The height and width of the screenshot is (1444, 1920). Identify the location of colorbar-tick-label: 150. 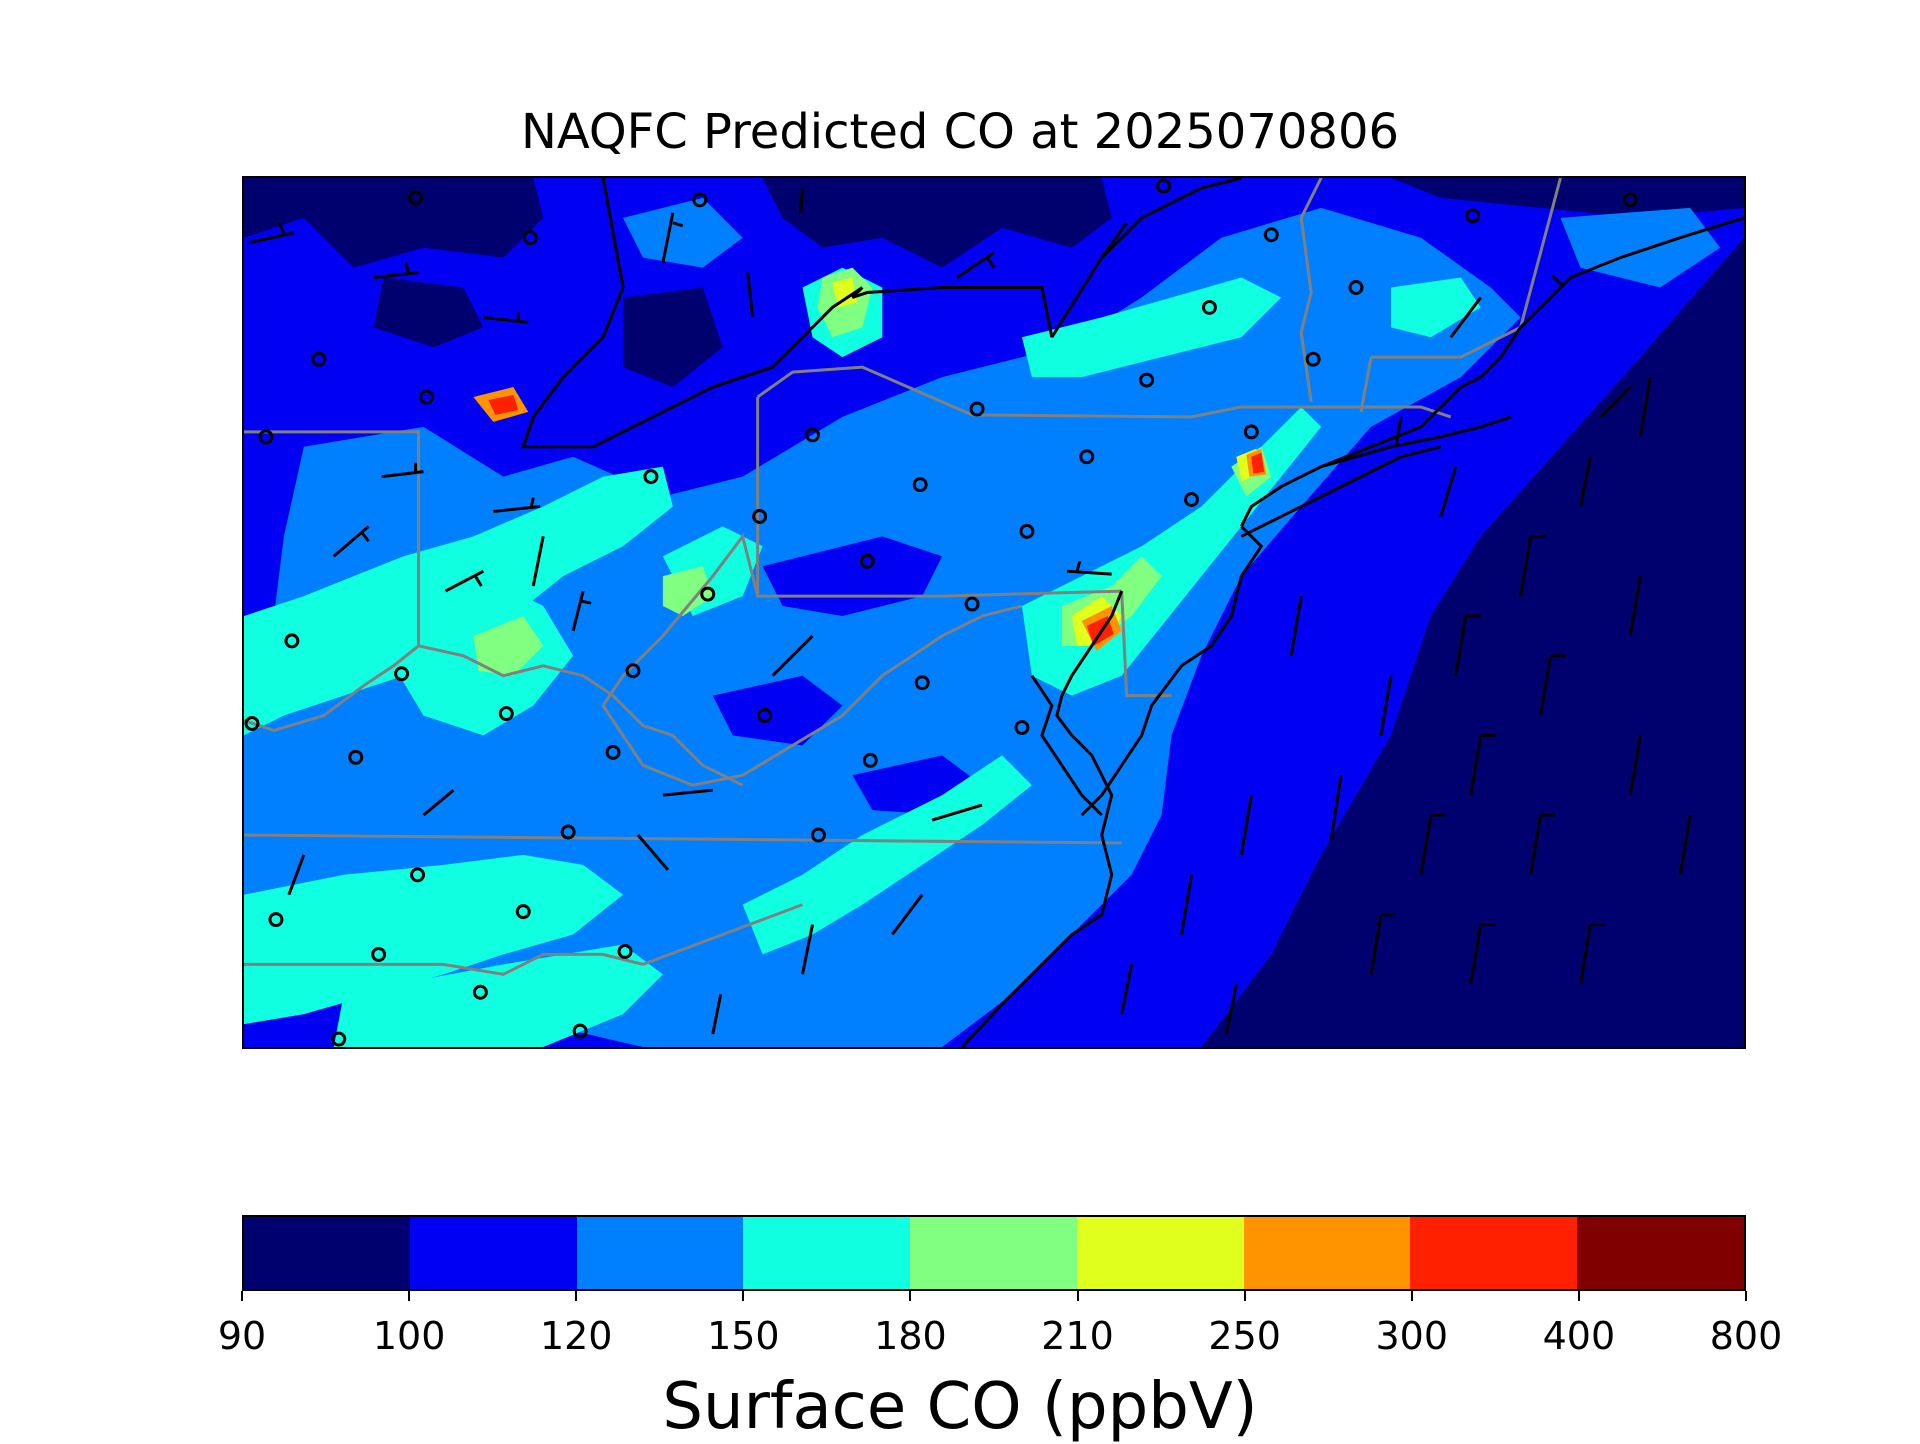
(743, 1336).